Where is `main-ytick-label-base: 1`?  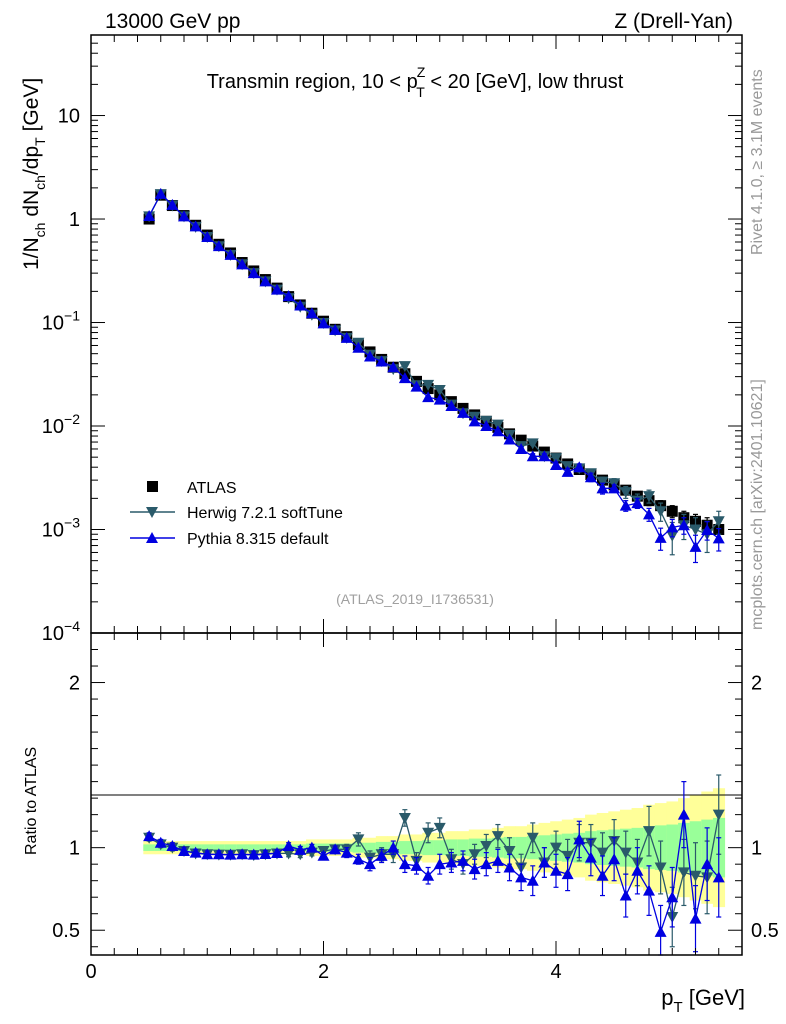
main-ytick-label-base: 1 is located at coordinates (74, 220).